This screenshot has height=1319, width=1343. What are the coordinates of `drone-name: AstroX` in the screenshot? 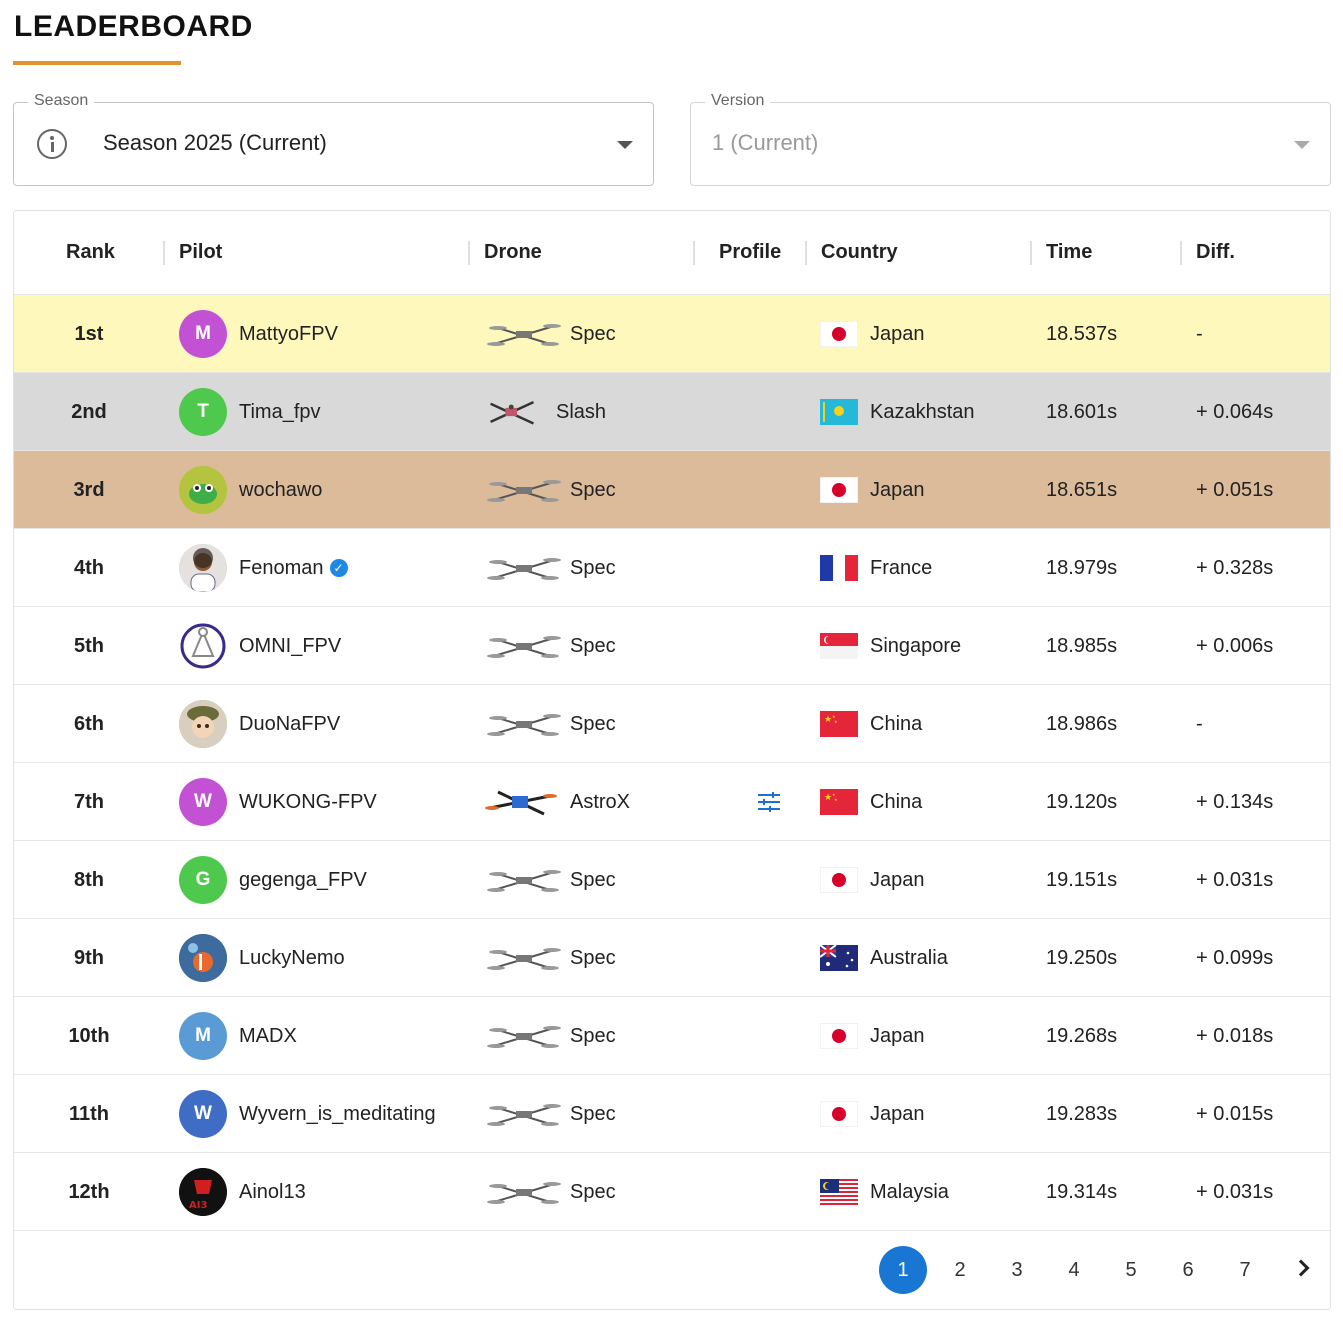 It's located at (600, 801).